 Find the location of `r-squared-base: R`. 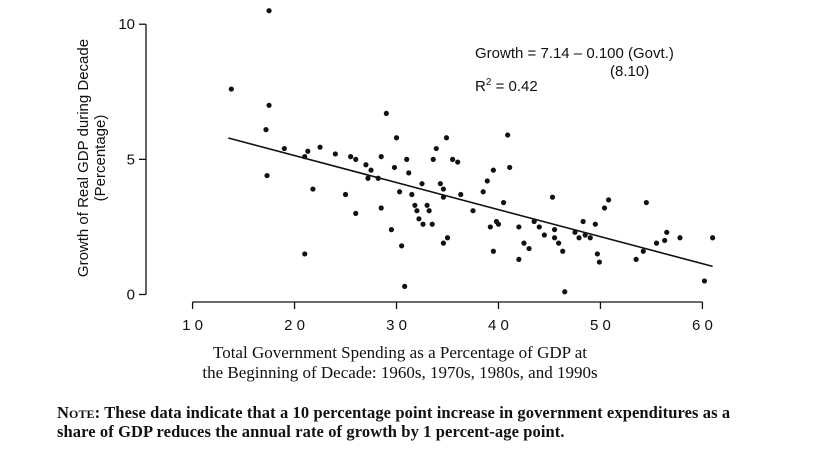

r-squared-base: R is located at coordinates (480, 86).